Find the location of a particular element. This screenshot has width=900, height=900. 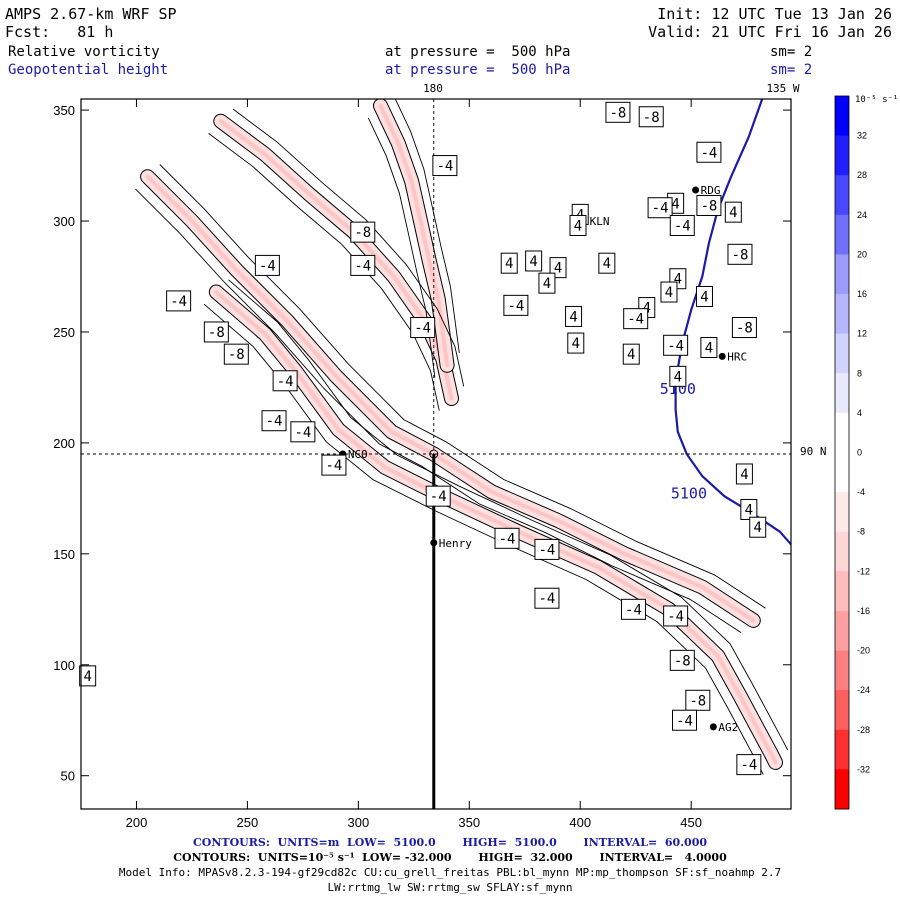

contour-label-45: -4 is located at coordinates (507, 538).